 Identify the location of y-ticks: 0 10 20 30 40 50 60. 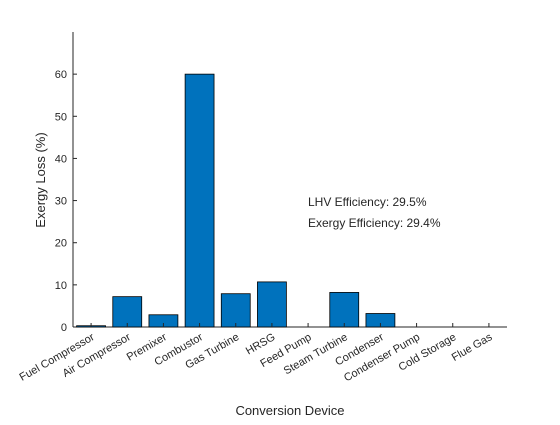
(66, 201).